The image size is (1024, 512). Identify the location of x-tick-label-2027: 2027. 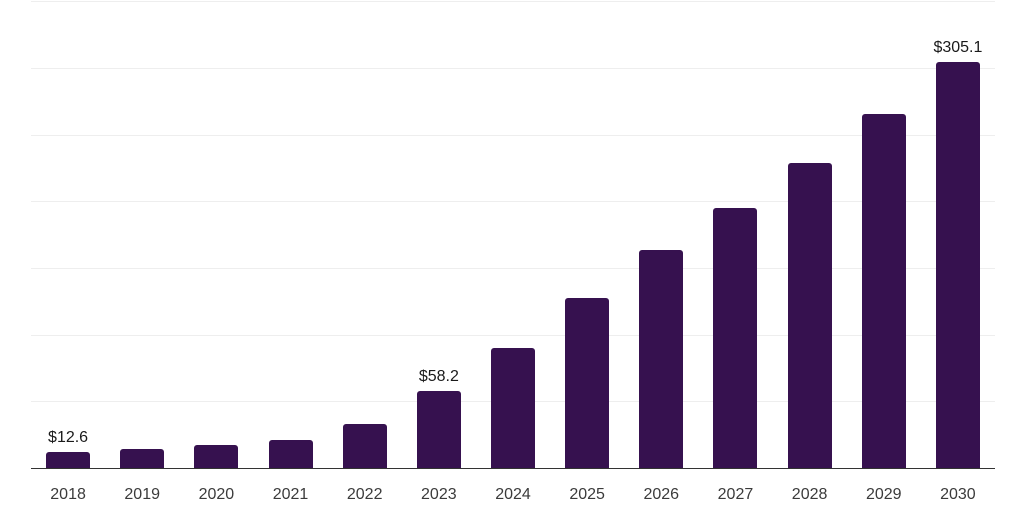
(735, 494).